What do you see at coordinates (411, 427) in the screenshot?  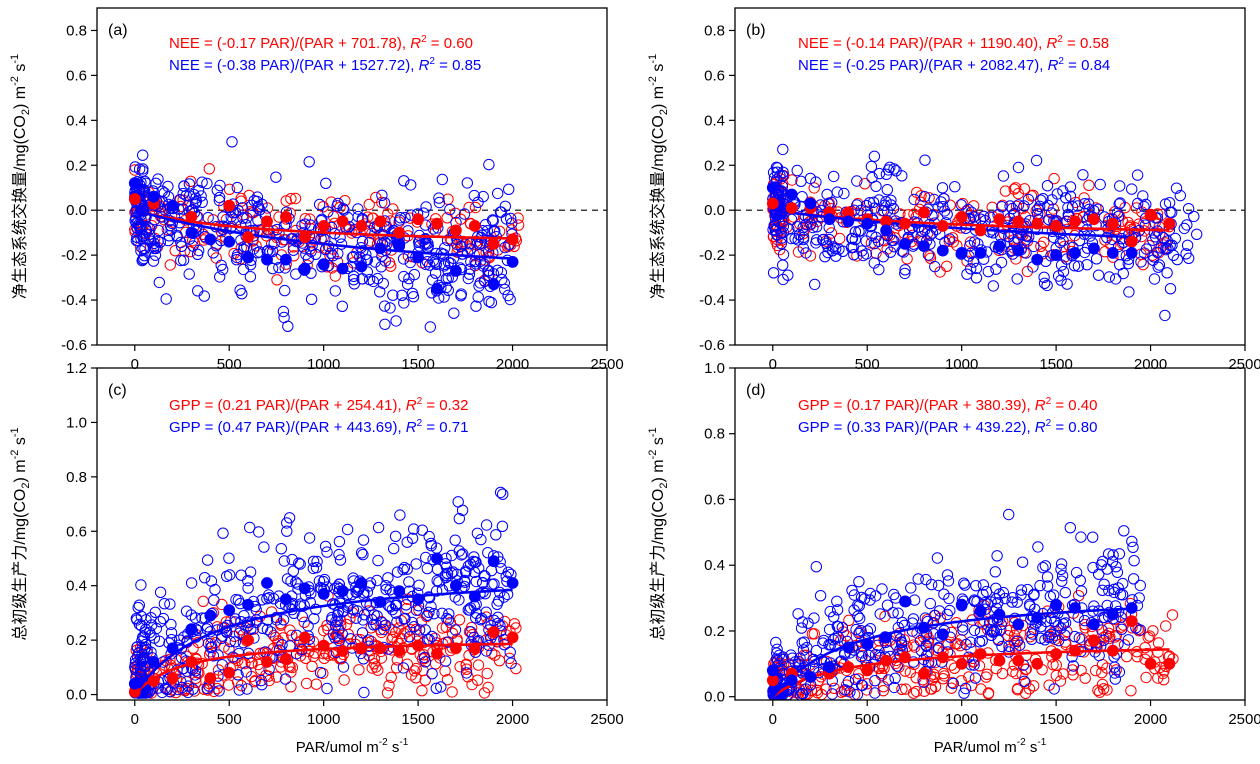 I see `r-squared-symbol: R` at bounding box center [411, 427].